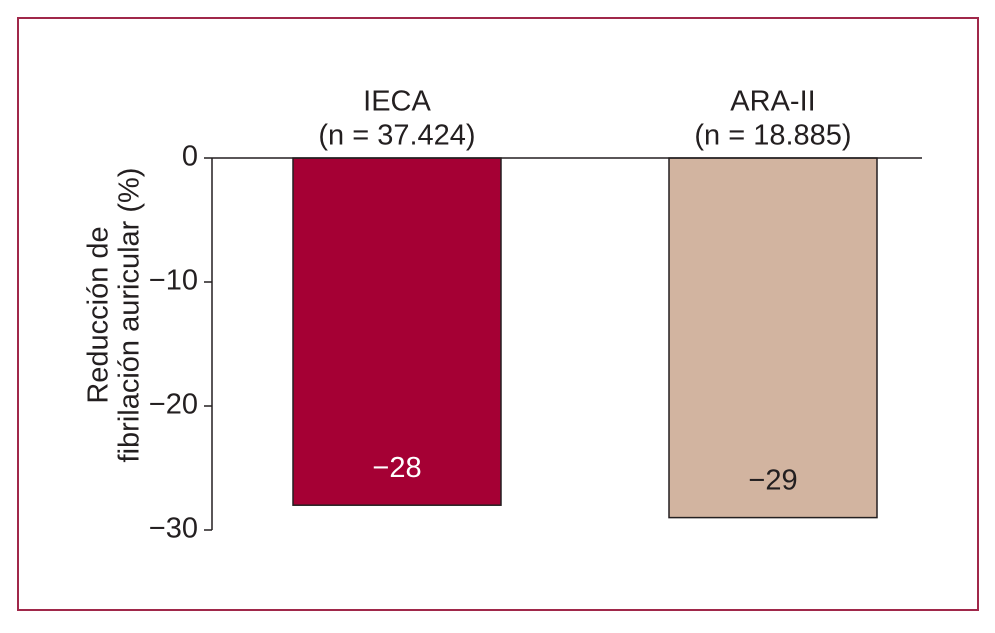 This screenshot has width=995, height=633. I want to click on y-axis-label: fibrilación auricular (%), so click(130, 315).